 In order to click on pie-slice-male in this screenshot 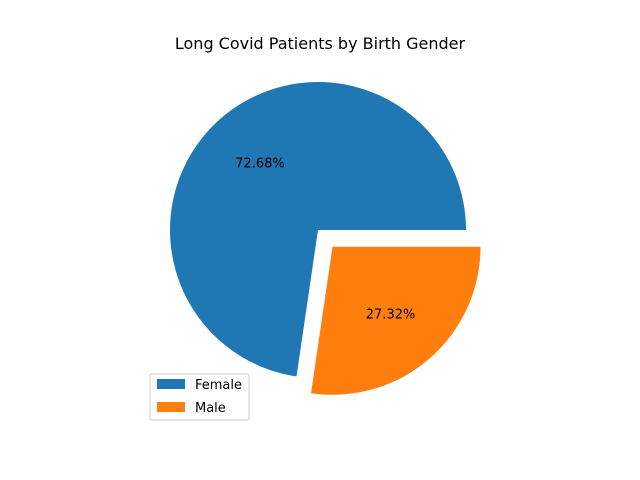, I will do `click(396, 320)`.